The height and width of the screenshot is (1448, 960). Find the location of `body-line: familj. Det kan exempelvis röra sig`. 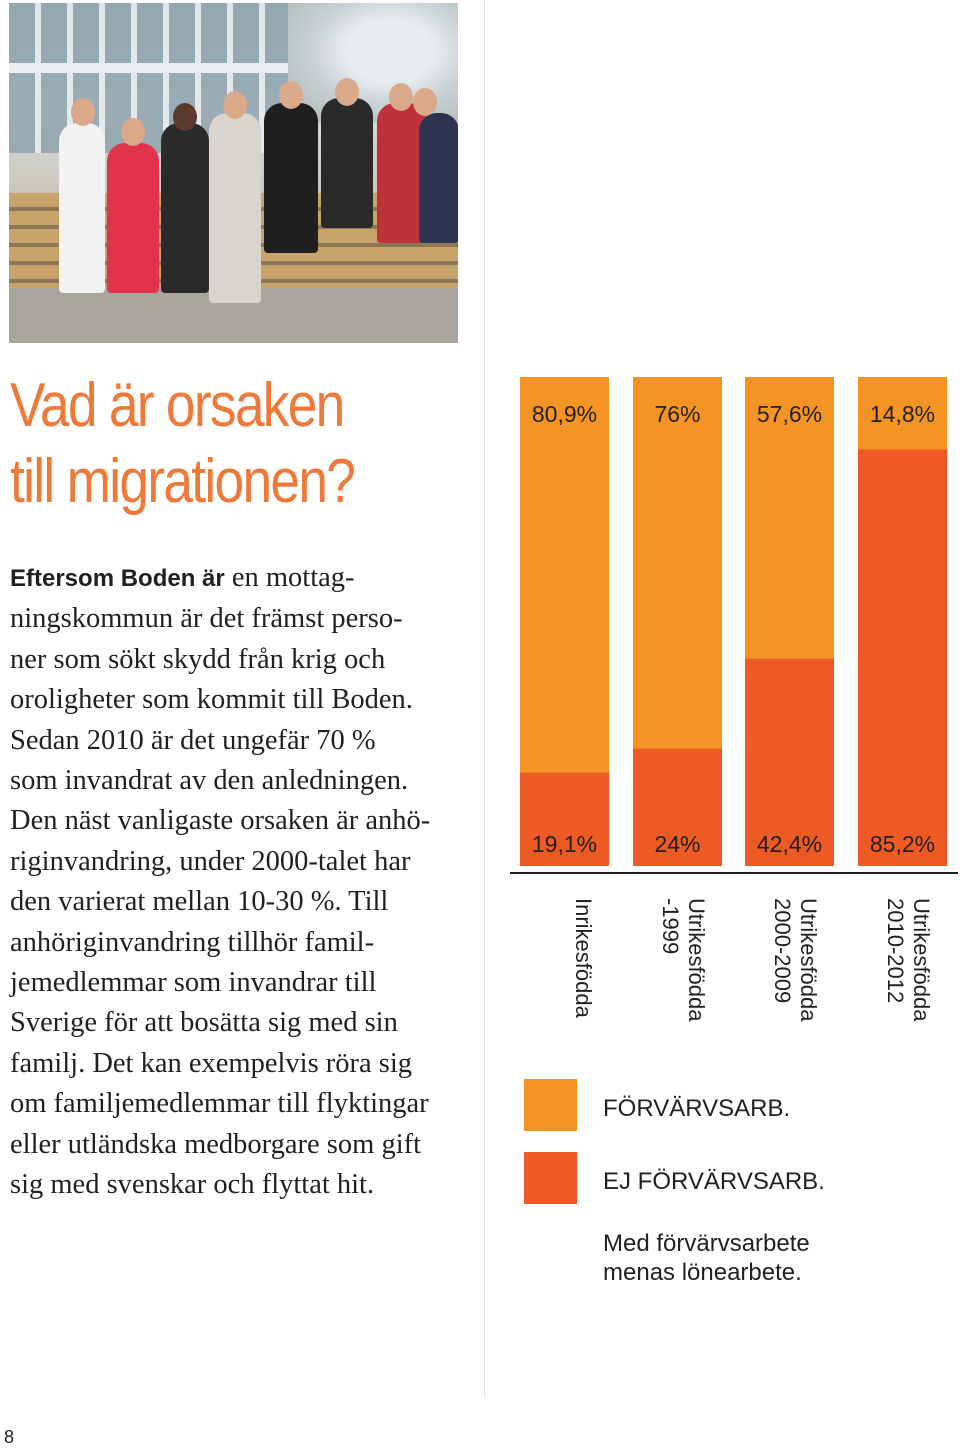

body-line: familj. Det kan exempelvis röra sig is located at coordinates (211, 1063).